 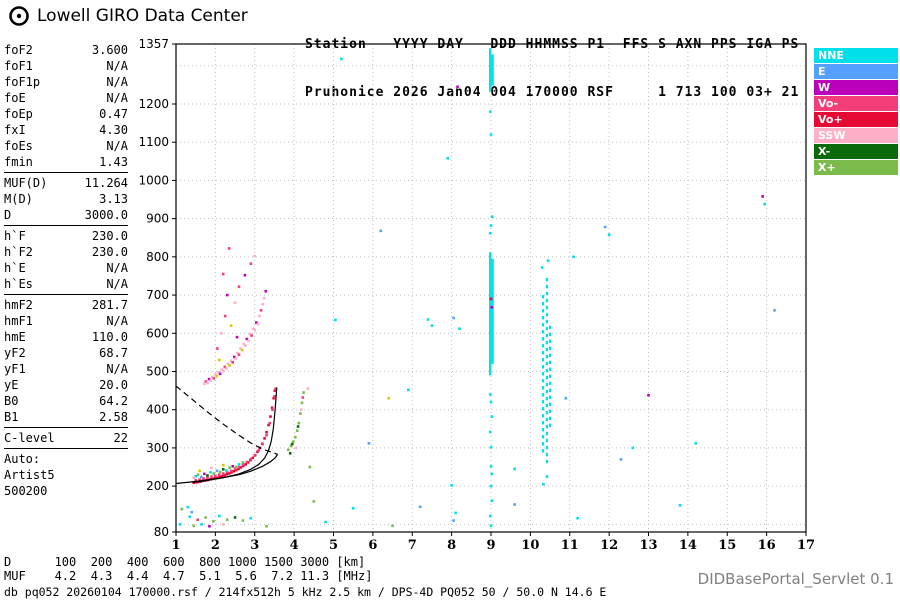 I want to click on param-label: h`F, so click(x=15, y=236).